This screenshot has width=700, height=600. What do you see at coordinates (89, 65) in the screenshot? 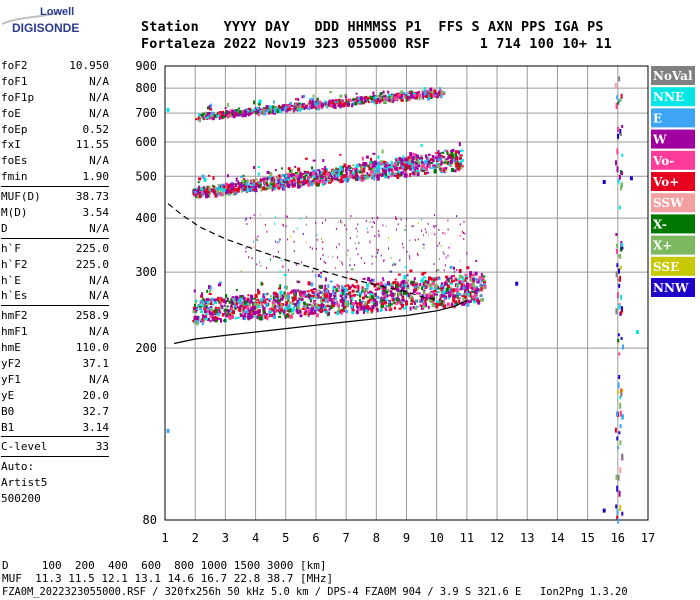
I see `param-value: 10.950` at bounding box center [89, 65].